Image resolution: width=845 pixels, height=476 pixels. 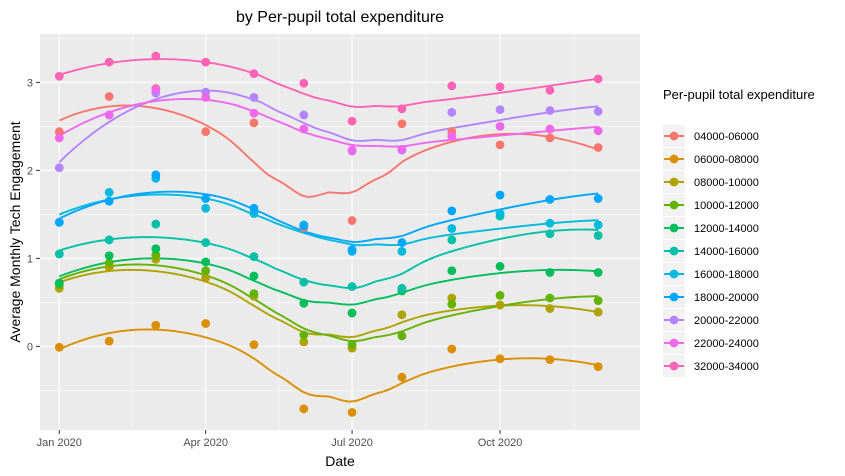 What do you see at coordinates (726, 160) in the screenshot?
I see `legend-label: 06000-08000` at bounding box center [726, 160].